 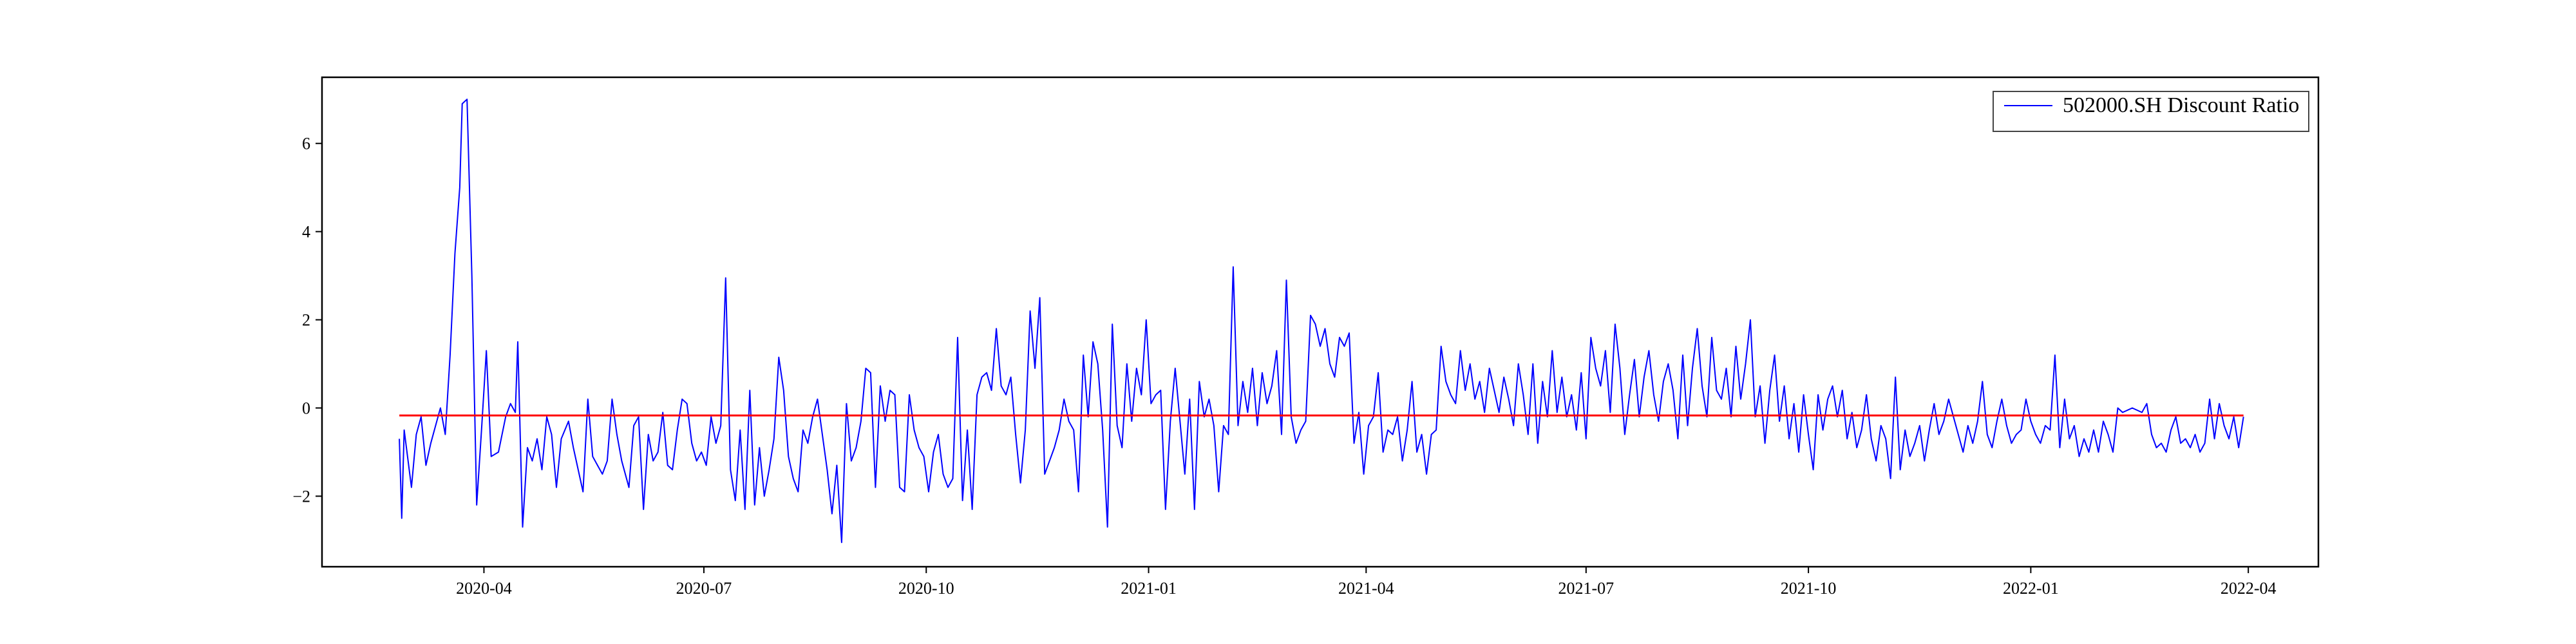 I want to click on legend: 502000.SH Discount Ratio, so click(x=2151, y=112).